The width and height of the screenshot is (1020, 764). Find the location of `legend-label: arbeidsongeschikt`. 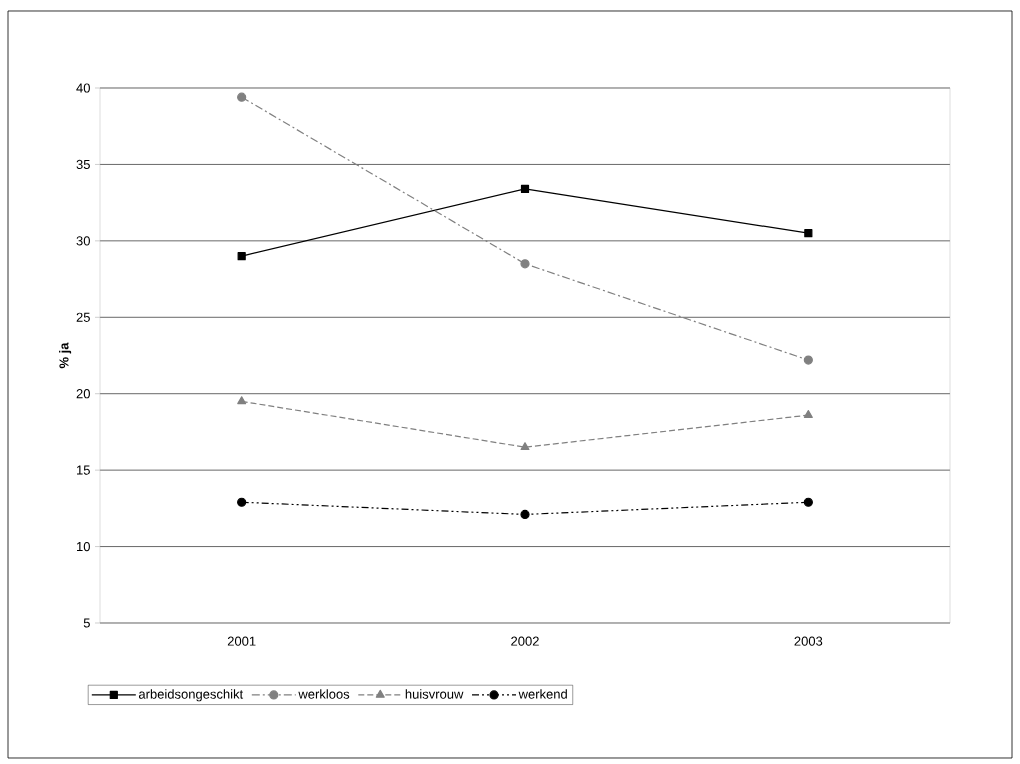

legend-label: arbeidsongeschikt is located at coordinates (191, 695).